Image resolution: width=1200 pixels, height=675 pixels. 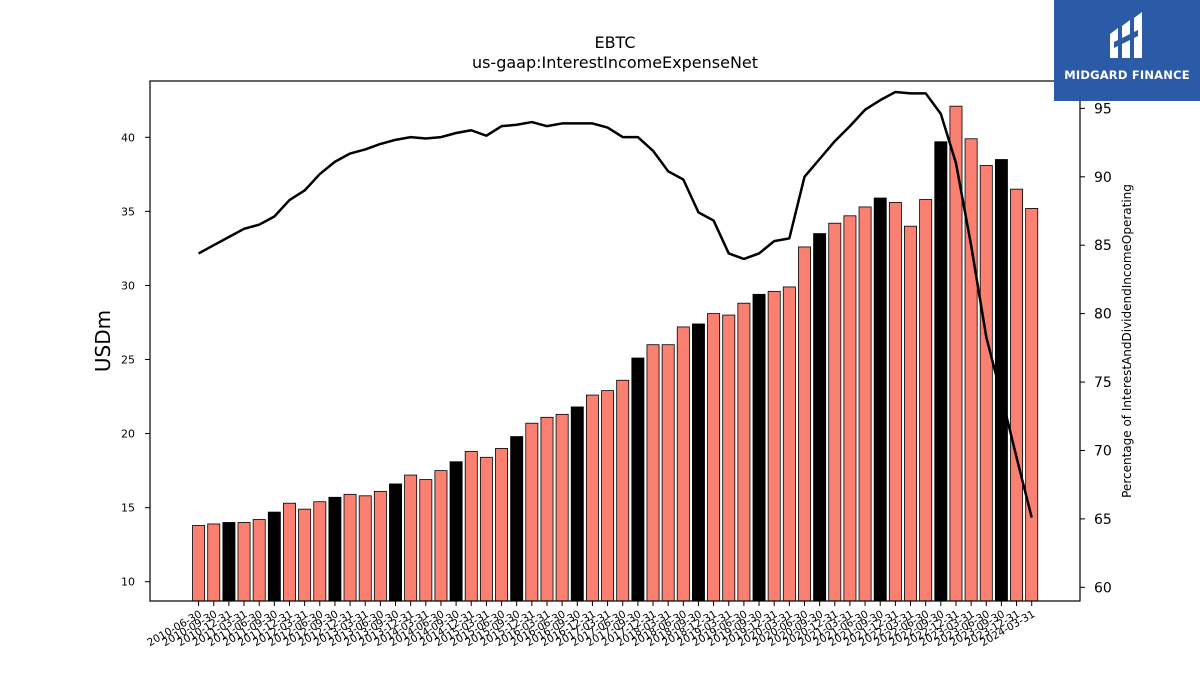 What do you see at coordinates (128, 285) in the screenshot?
I see `y-tick-label: 30` at bounding box center [128, 285].